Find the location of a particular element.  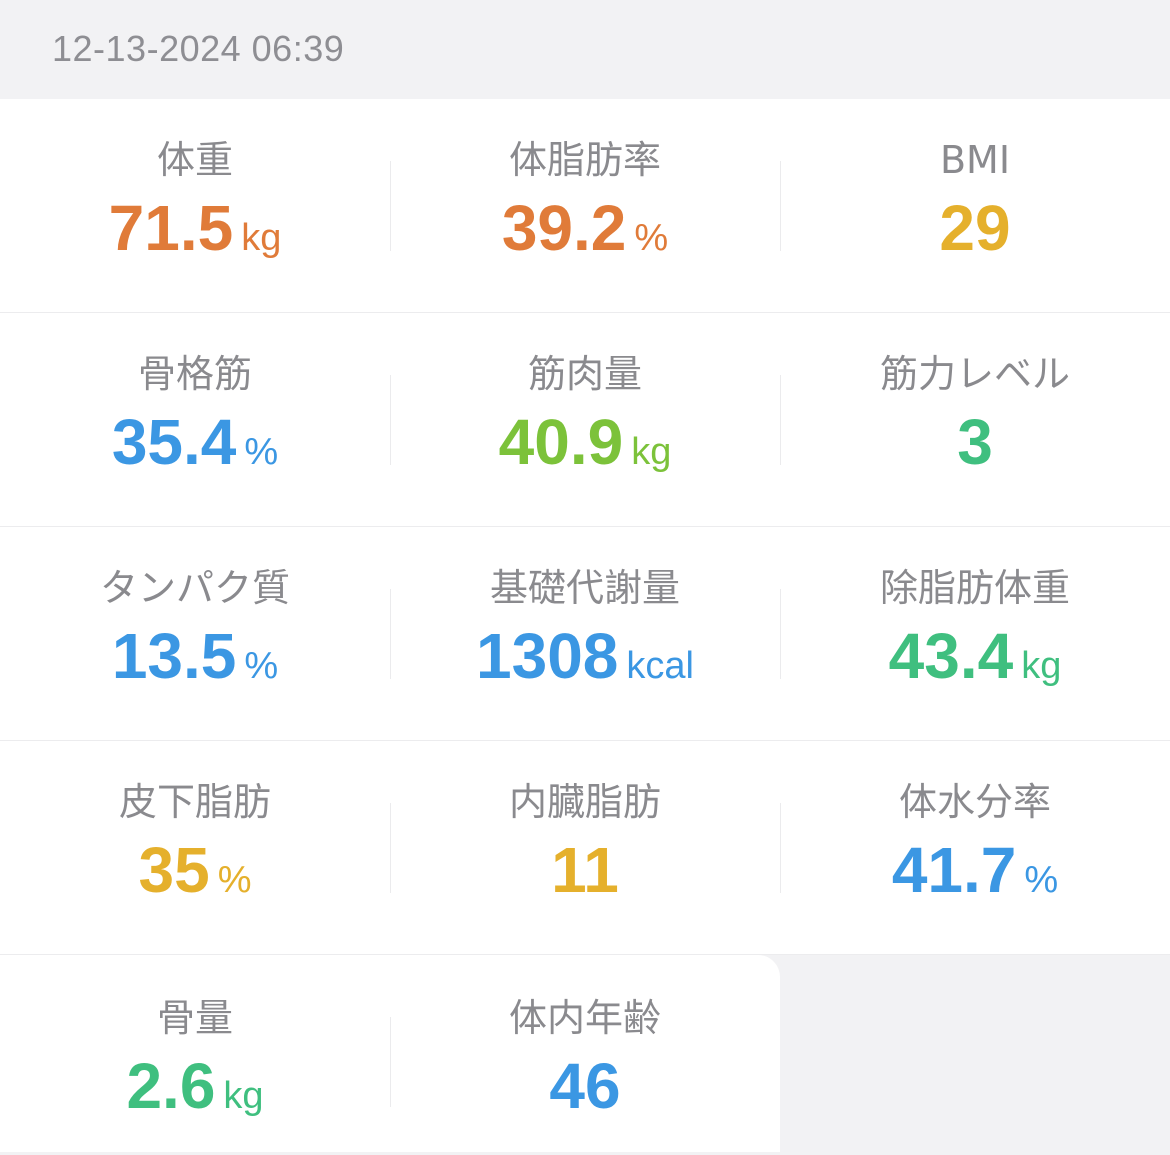

metrics-row-card: 骨量 2.6 kg 体内年齢 46 is located at coordinates (390, 1053).